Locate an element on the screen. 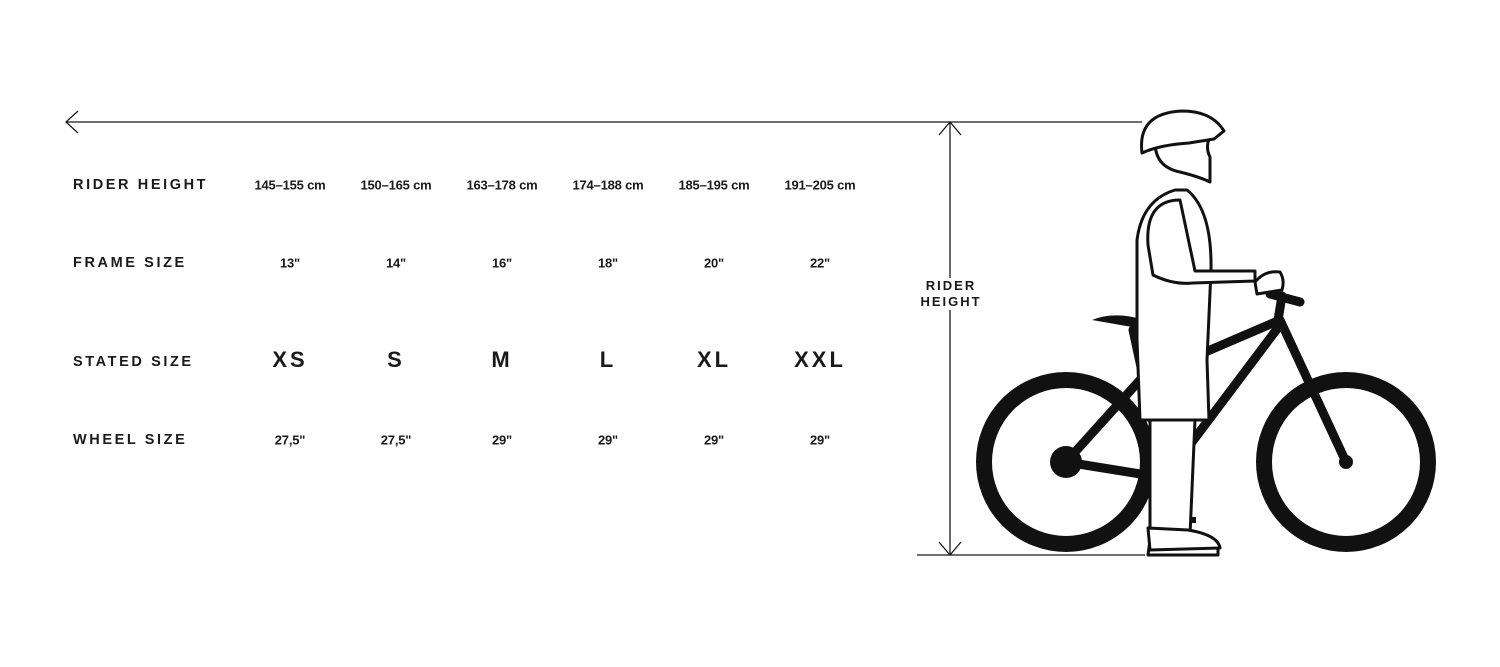  frame-size-cell: 20" is located at coordinates (714, 263).